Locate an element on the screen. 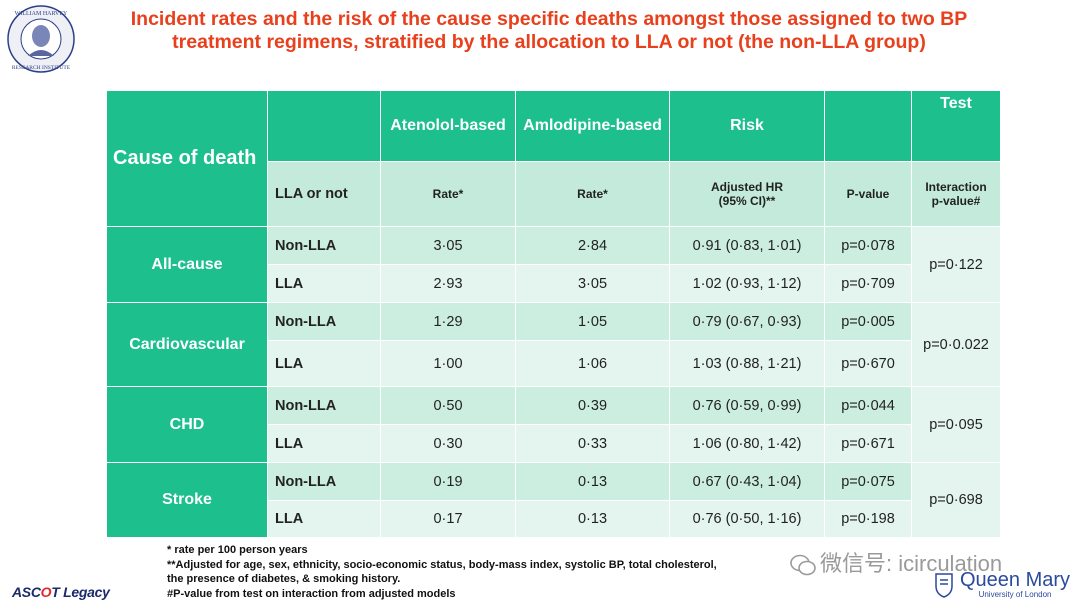  adjusted-hr: 1·02 (0·93, 1·12) is located at coordinates (747, 284).